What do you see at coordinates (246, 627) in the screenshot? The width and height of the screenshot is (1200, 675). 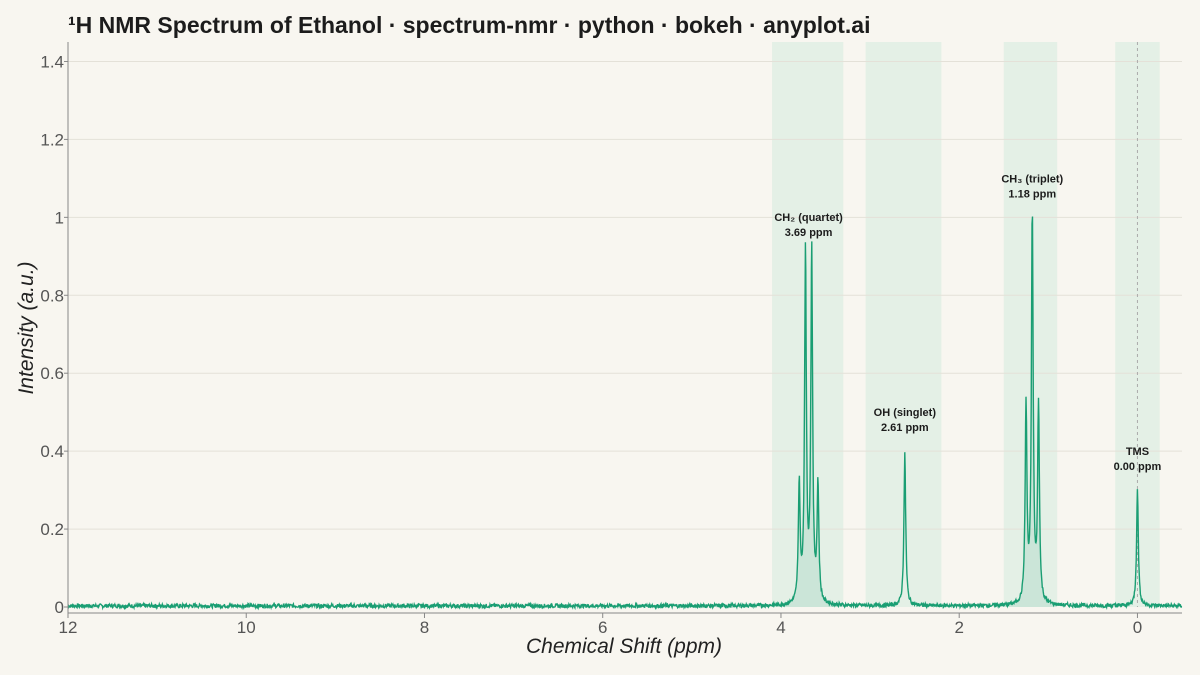 I see `x-tick-label-1: 10` at bounding box center [246, 627].